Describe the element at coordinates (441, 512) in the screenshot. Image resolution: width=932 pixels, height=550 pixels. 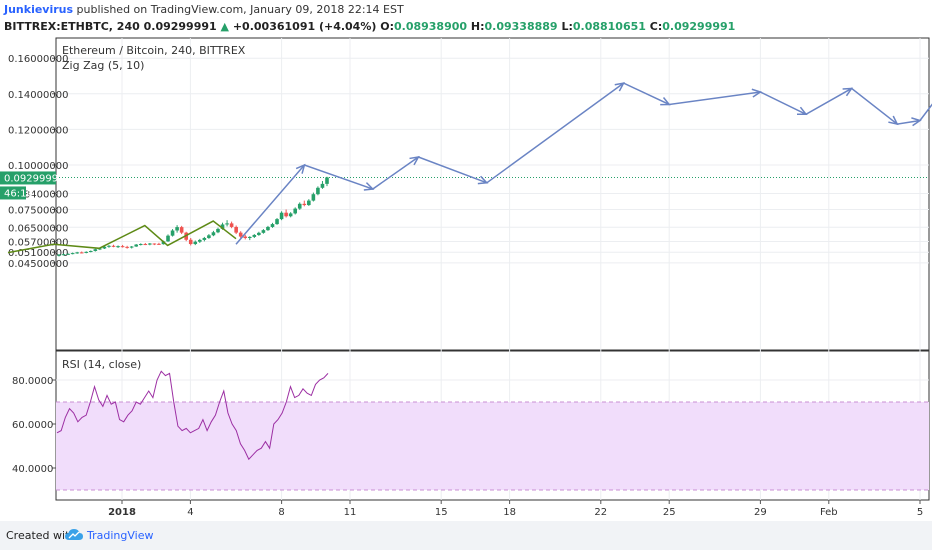
I see `time-tick-label: 15` at that location.